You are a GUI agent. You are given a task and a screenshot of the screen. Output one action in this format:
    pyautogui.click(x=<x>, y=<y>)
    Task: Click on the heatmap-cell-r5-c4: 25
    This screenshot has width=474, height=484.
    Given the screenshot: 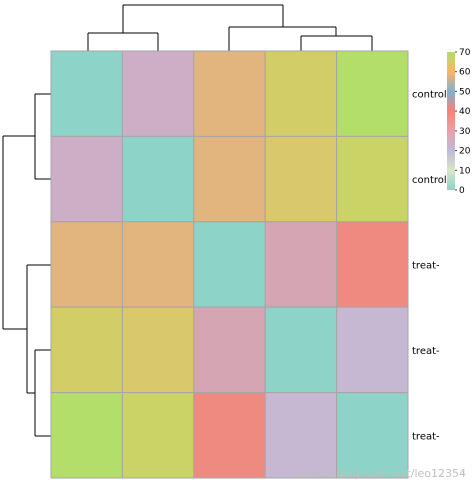 What is the action you would take?
    pyautogui.click(x=301, y=435)
    